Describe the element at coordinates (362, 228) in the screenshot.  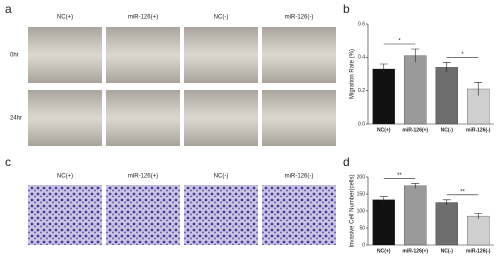
I see `y-tick-label: 50` at that location.